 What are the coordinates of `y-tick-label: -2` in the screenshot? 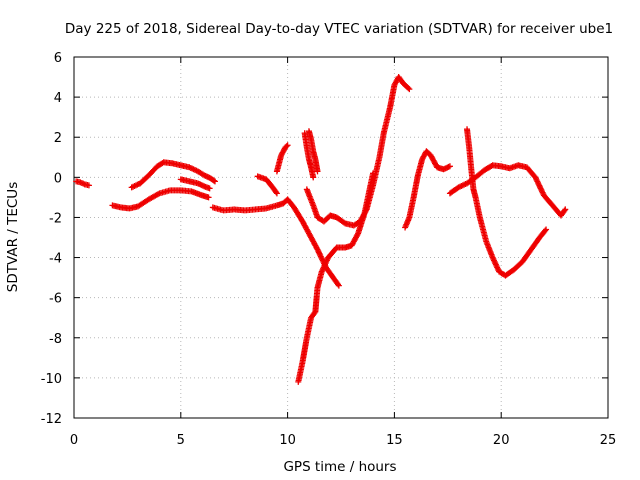 It's located at (55, 218).